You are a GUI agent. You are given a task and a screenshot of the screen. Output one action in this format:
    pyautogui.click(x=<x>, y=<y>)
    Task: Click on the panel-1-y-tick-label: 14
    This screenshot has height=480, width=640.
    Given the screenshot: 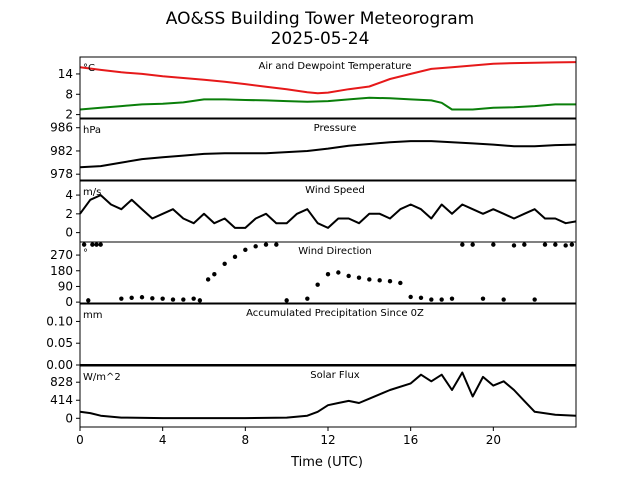 What is the action you would take?
    pyautogui.click(x=65, y=74)
    